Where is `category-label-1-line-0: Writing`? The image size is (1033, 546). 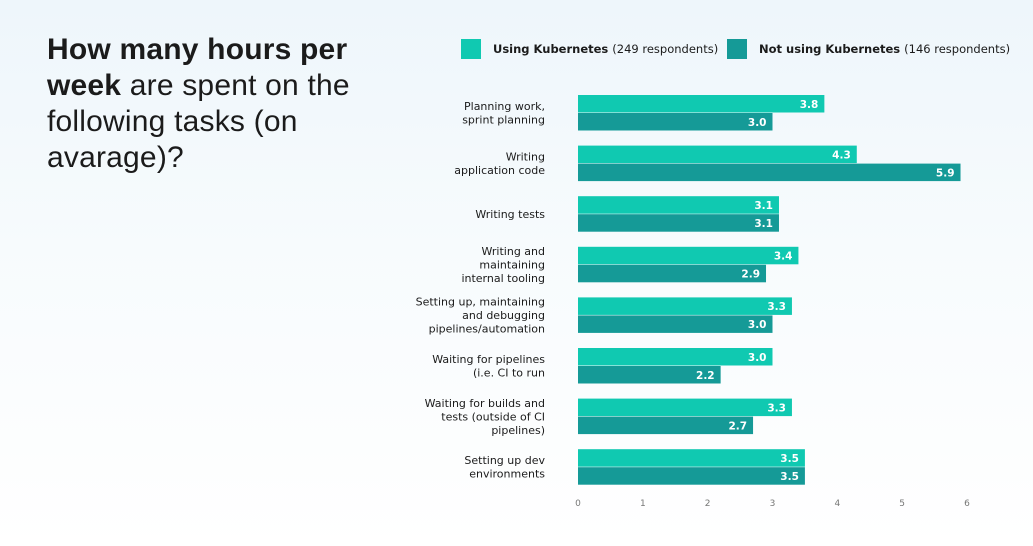 category-label-1-line-0: Writing is located at coordinates (525, 157).